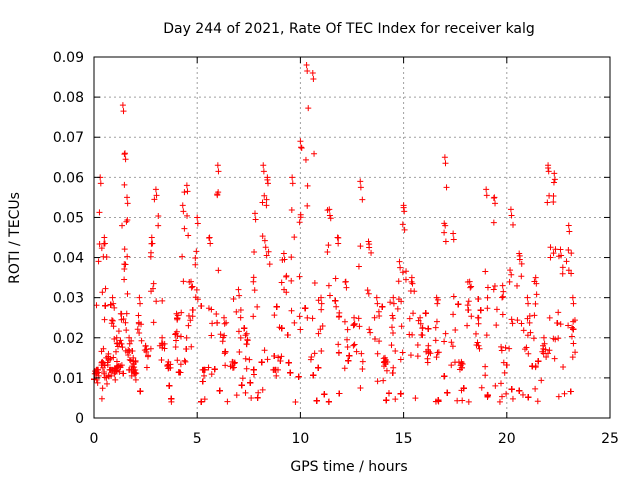 This screenshot has height=480, width=640. Describe the element at coordinates (68, 299) in the screenshot. I see `y-tick-label: 0.03` at that location.